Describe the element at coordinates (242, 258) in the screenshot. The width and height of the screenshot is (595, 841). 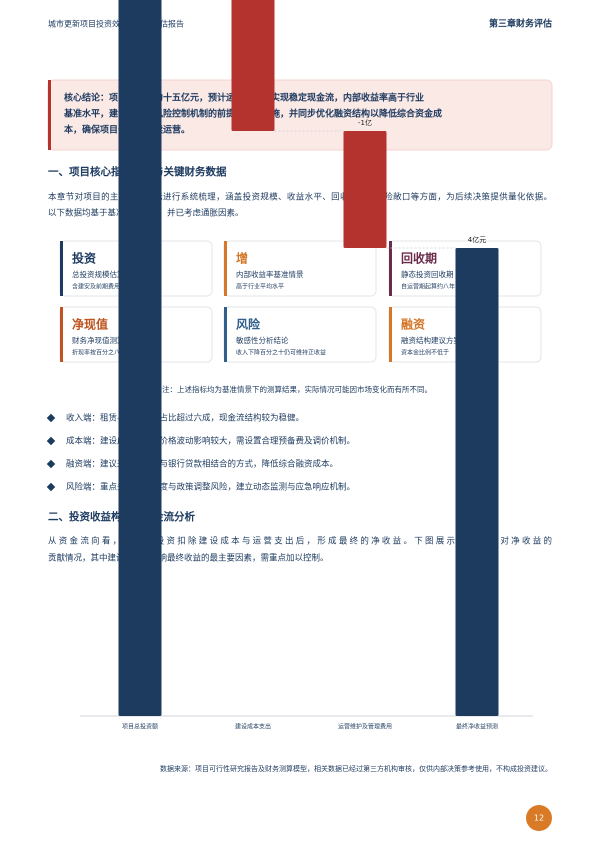
I see `card-icon: 增` at that location.